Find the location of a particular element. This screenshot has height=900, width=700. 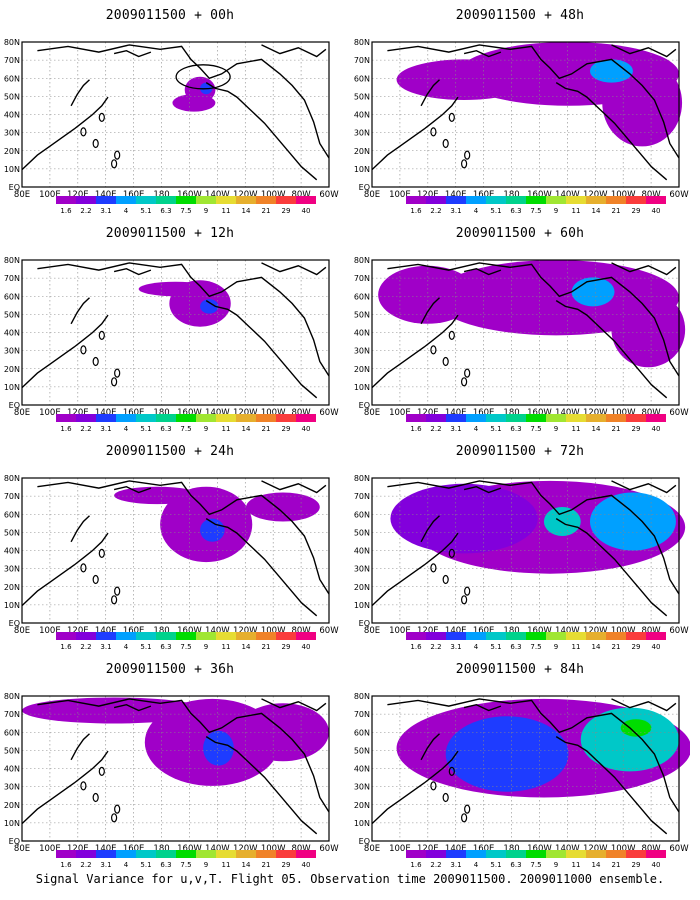

panel-title: 2009011500 + 36h is located at coordinates (170, 669).